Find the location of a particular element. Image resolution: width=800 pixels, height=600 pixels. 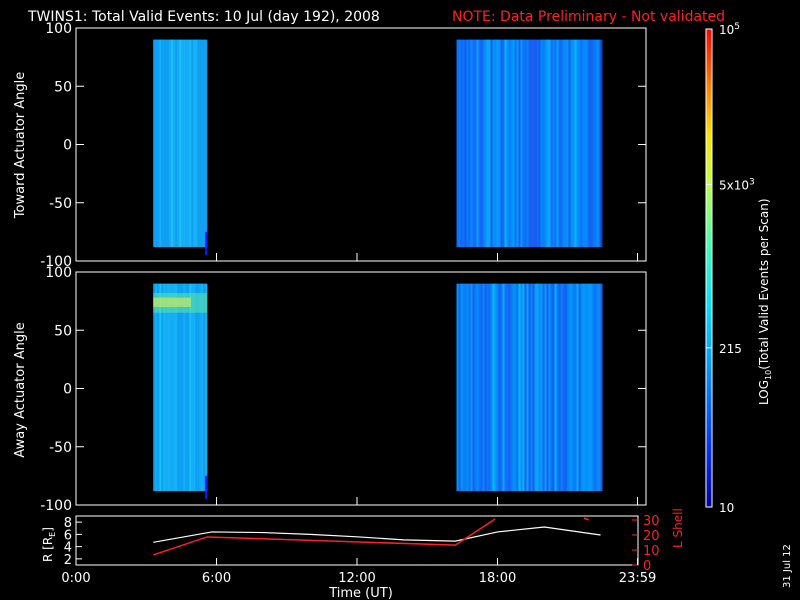

xtick-label: 18:00 is located at coordinates (497, 578).